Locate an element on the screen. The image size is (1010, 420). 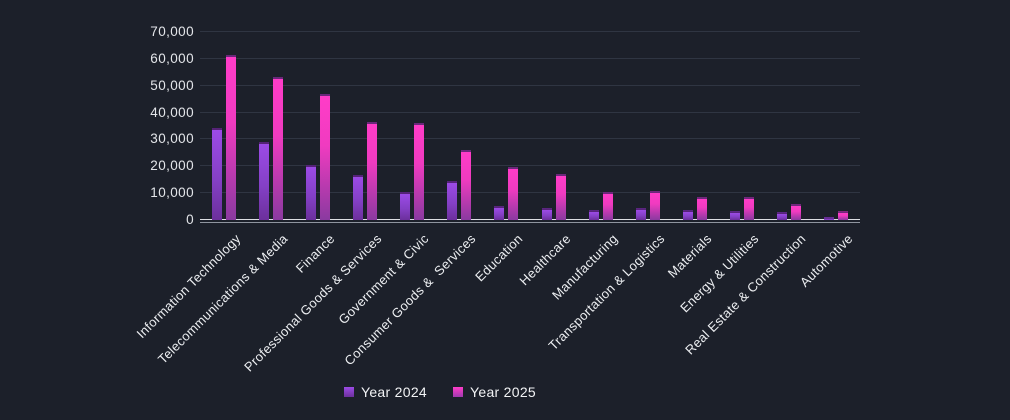
x-category-label: Education is located at coordinates (499, 258).